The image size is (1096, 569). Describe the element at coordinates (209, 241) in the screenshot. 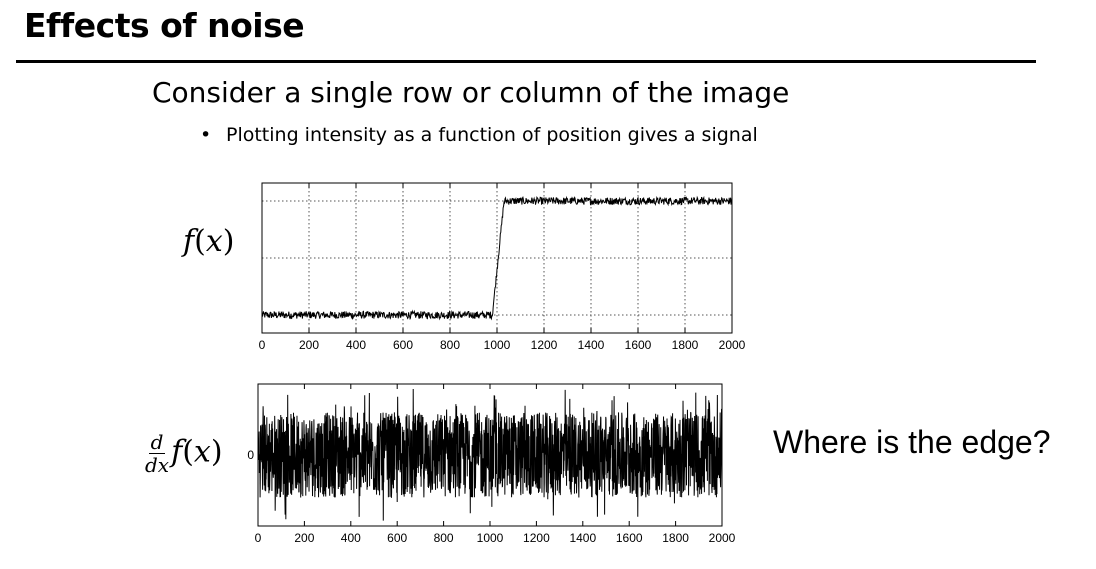

I see `chart-1-ylabel: f(x)` at that location.